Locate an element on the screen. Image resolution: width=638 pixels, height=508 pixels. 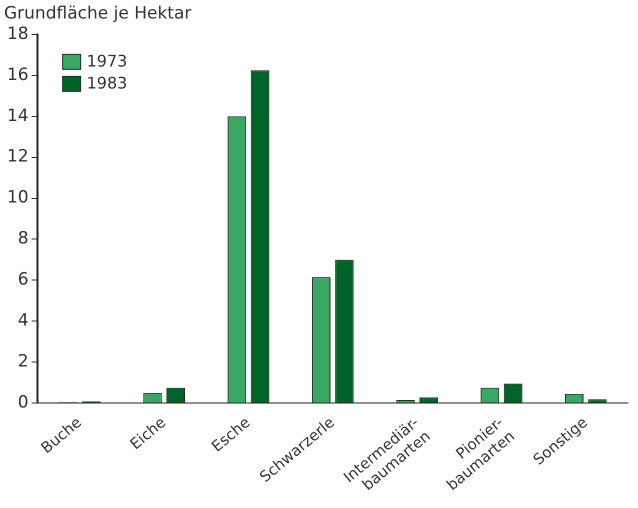
y-tick-label: 18 is located at coordinates (17, 34).